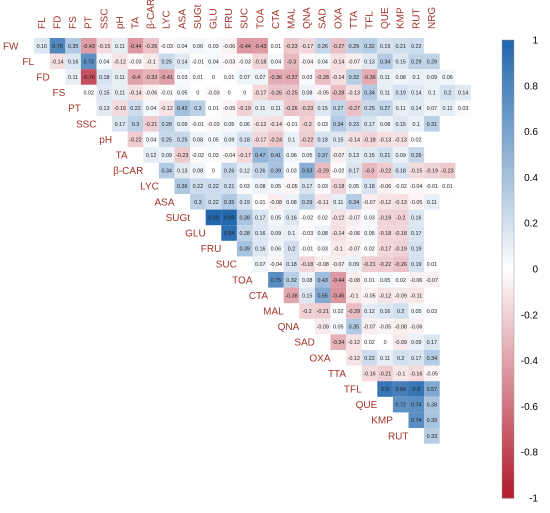 The height and width of the screenshot is (513, 550). Describe the element at coordinates (432, 62) in the screenshot. I see `cell-value: 0.29` at that location.